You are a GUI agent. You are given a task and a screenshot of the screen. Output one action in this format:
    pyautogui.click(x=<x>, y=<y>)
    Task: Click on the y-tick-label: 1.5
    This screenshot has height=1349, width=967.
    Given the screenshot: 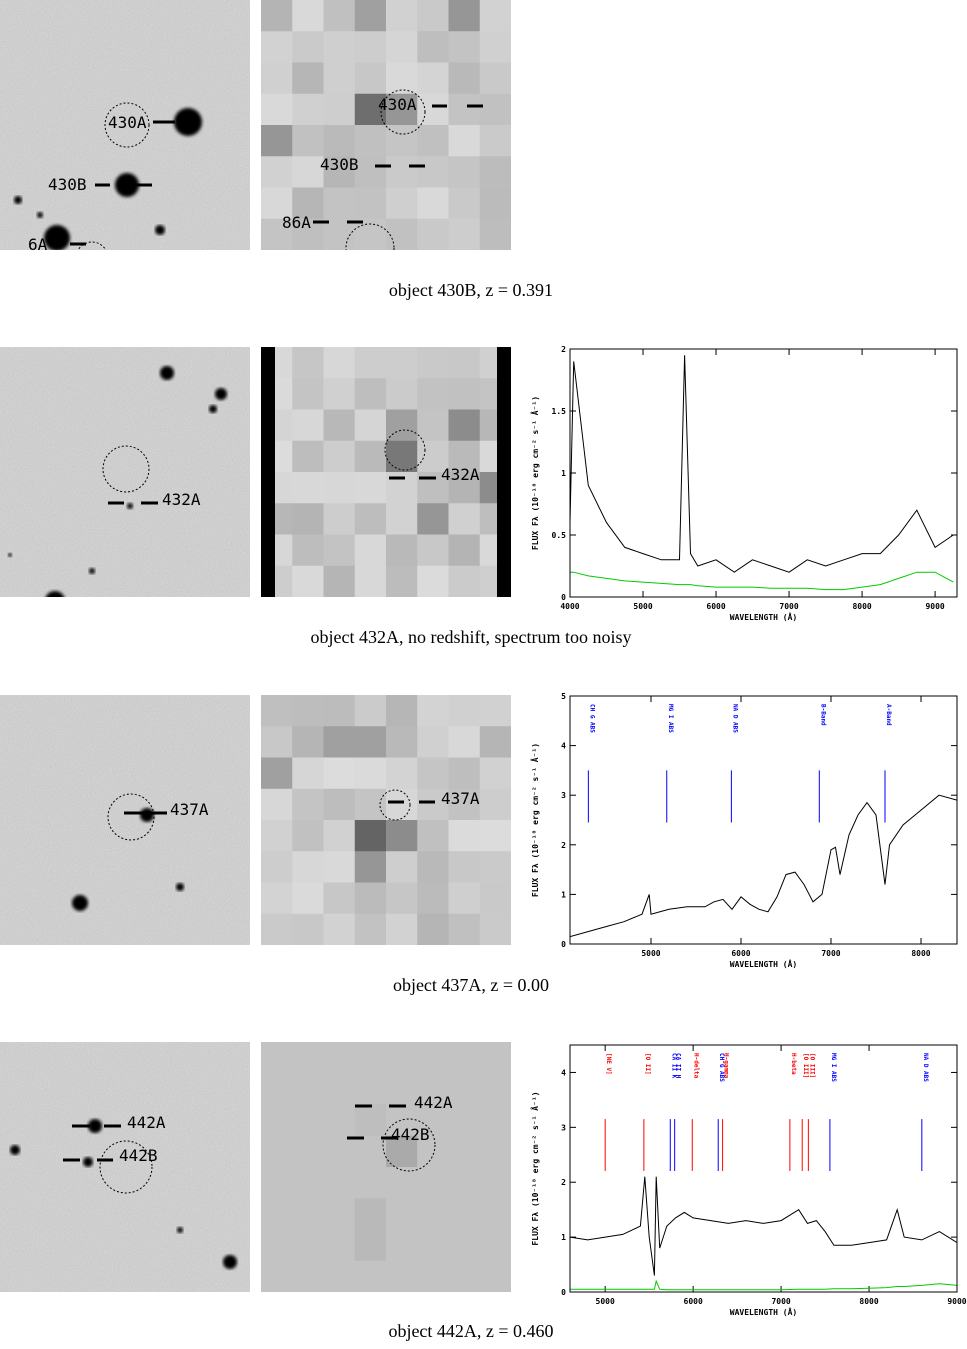 What is the action you would take?
    pyautogui.click(x=559, y=411)
    